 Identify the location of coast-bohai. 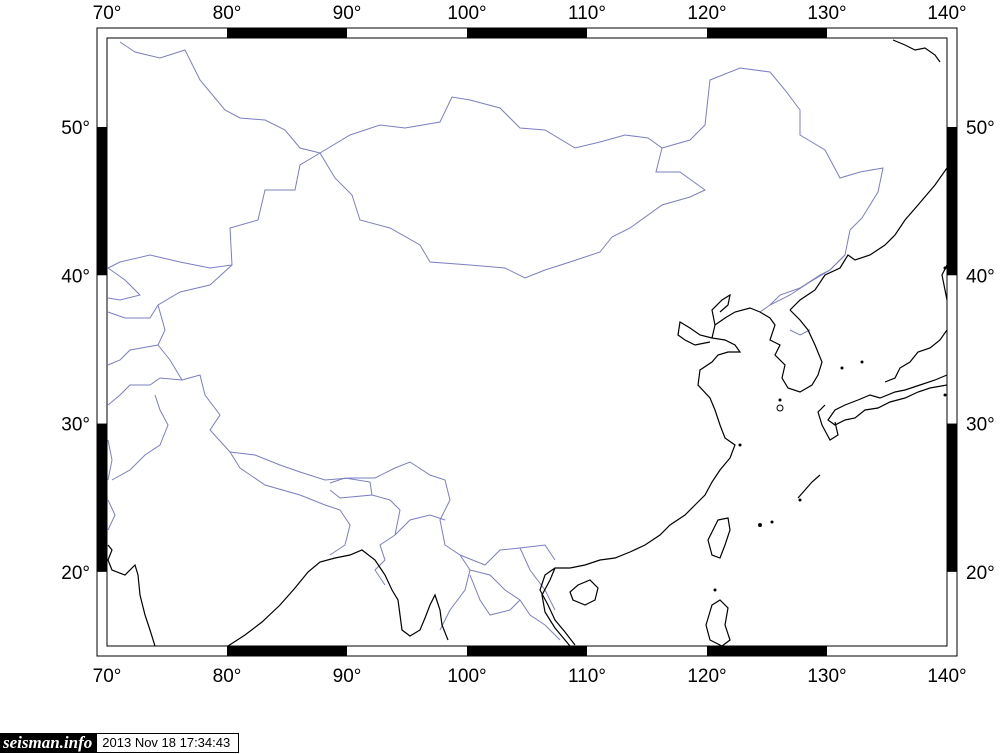
(695, 333).